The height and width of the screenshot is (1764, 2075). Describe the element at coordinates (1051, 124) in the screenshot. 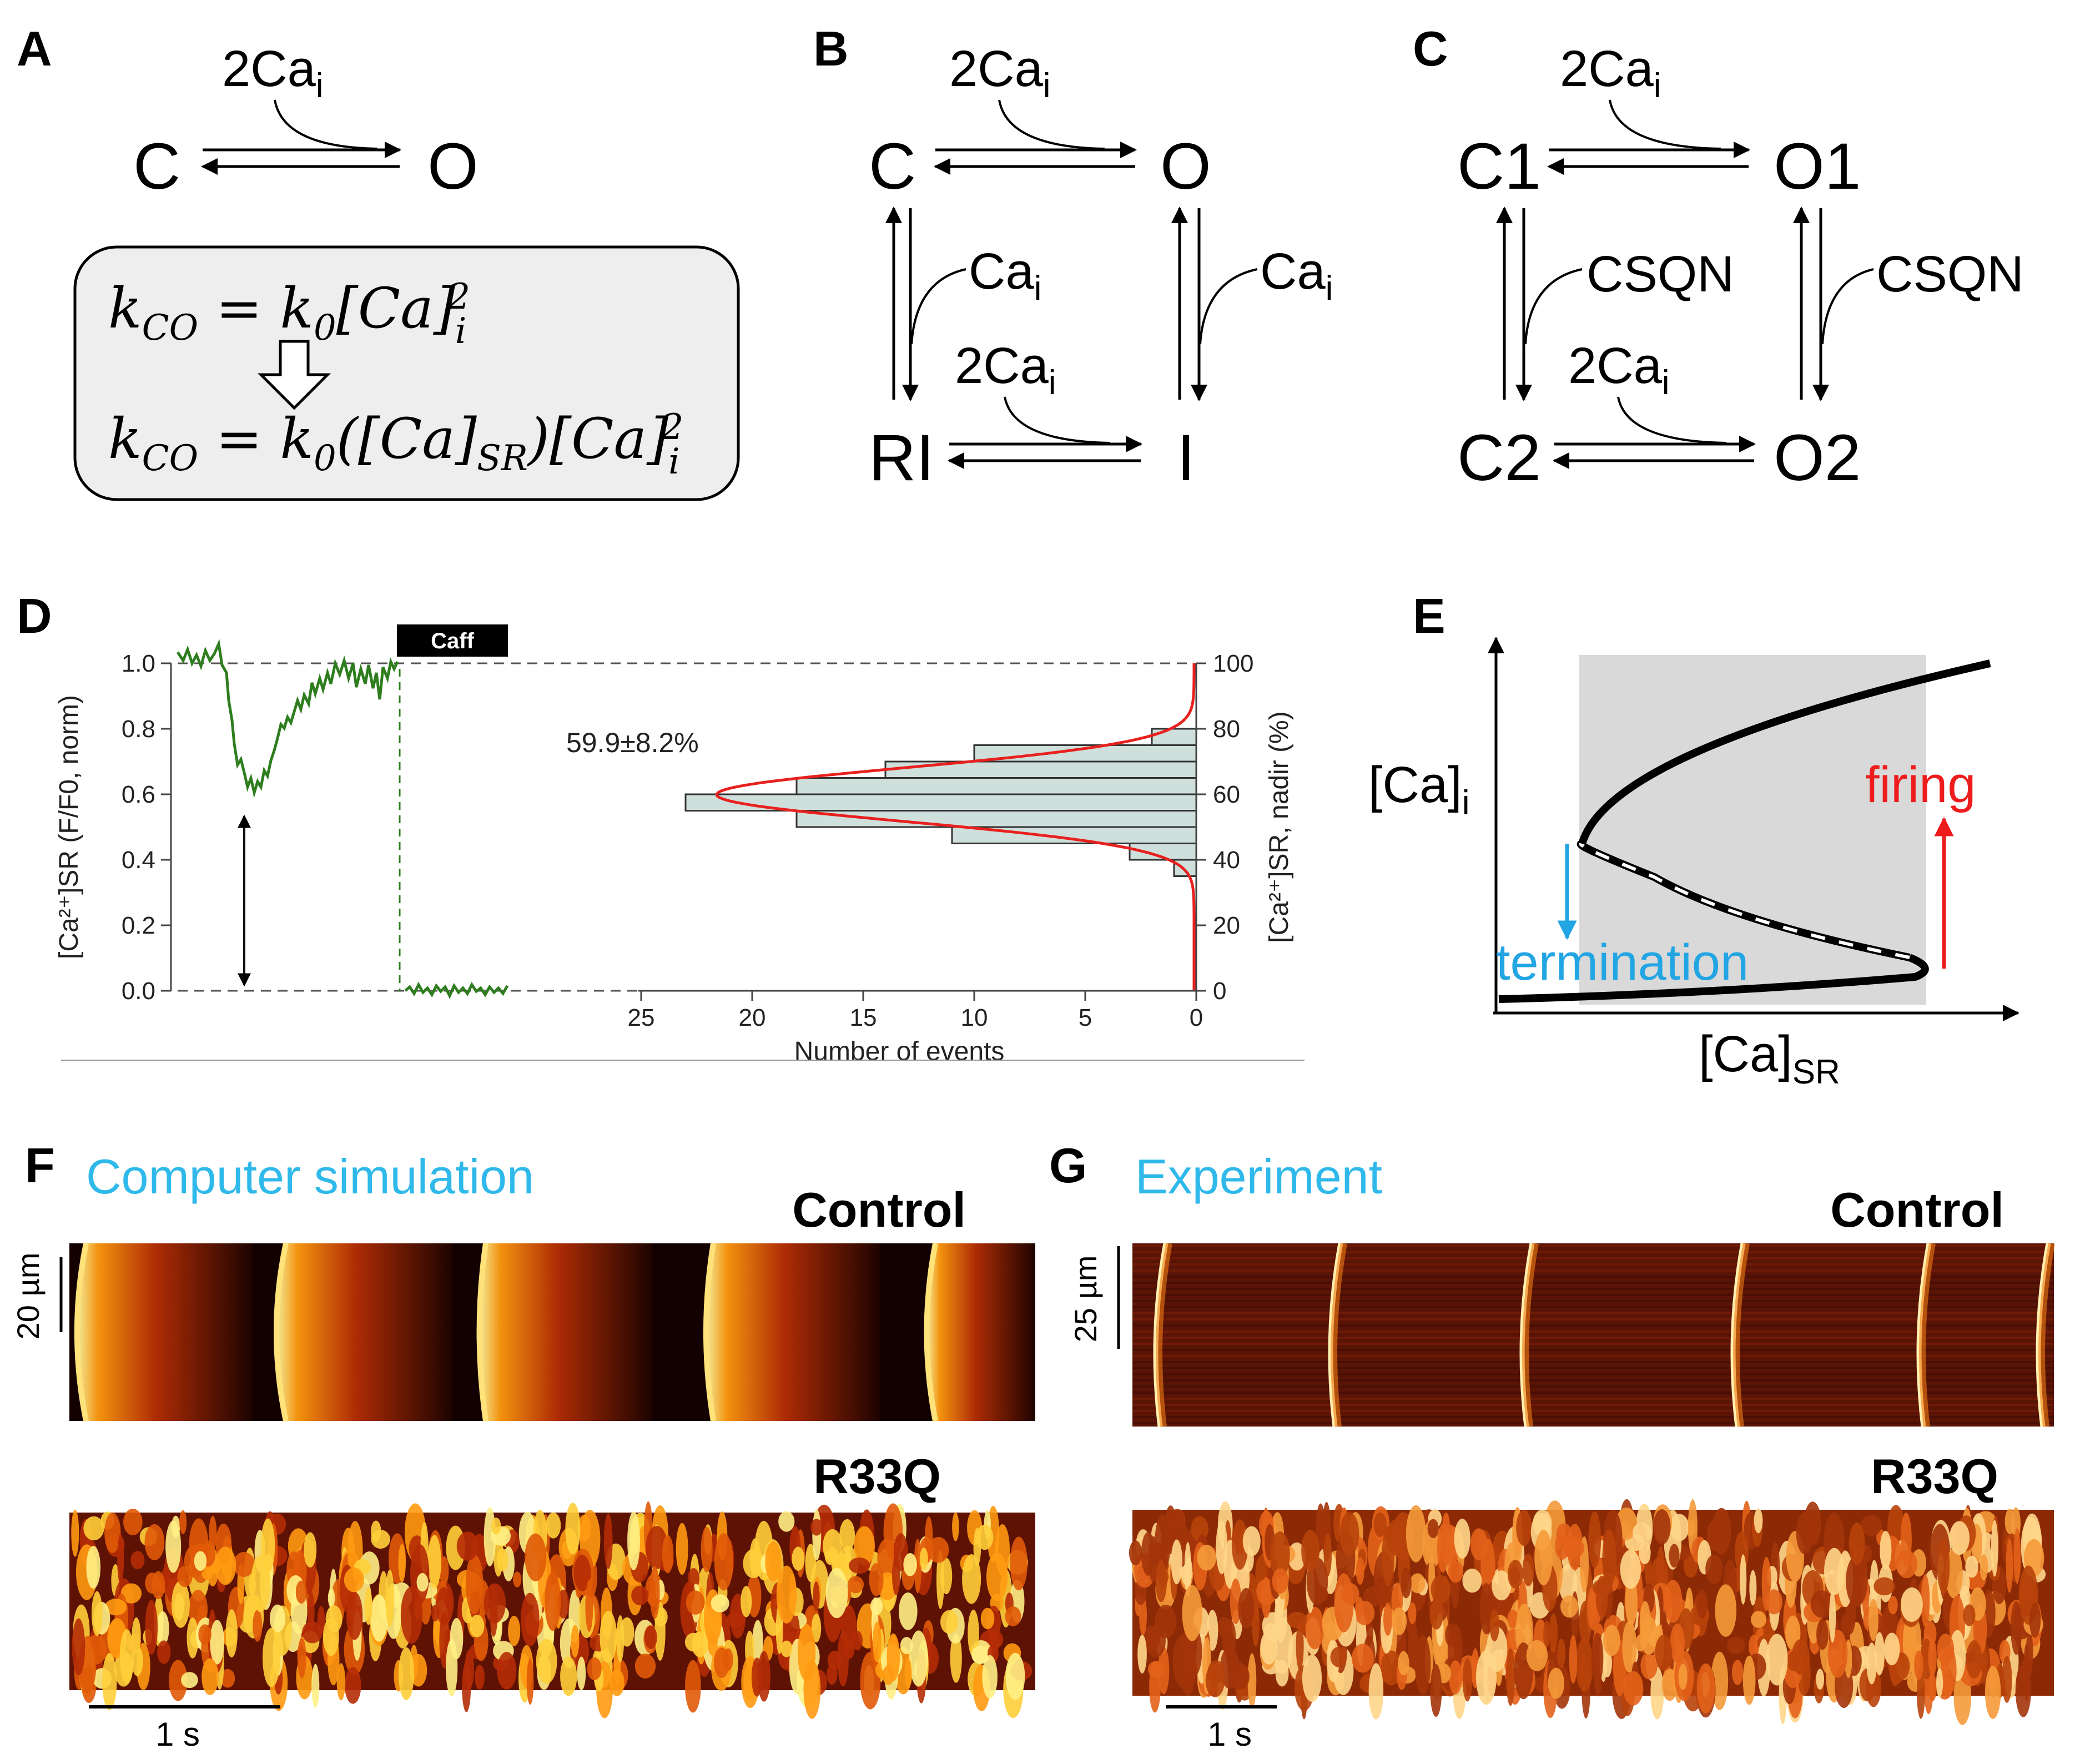

I see `b-top-curve` at that location.